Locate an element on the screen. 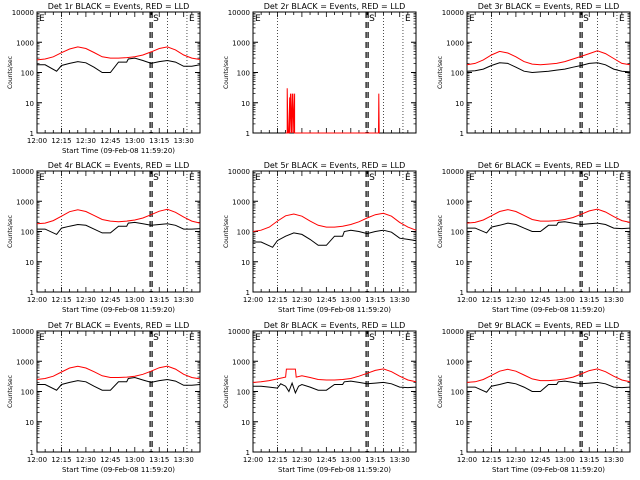 The height and width of the screenshot is (480, 640). chart-title: Det 4r BLACK = Events, RED = LLD is located at coordinates (119, 165).